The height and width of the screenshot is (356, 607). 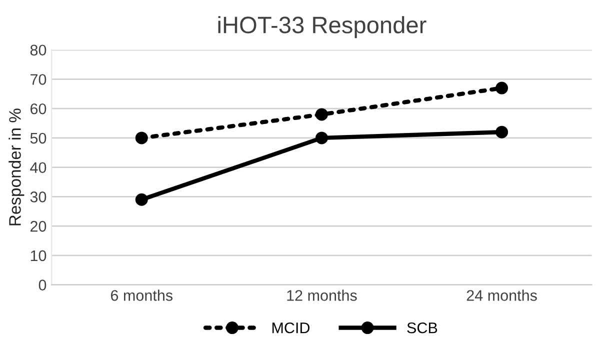 I want to click on y-tick-label: 70, so click(x=38, y=79).